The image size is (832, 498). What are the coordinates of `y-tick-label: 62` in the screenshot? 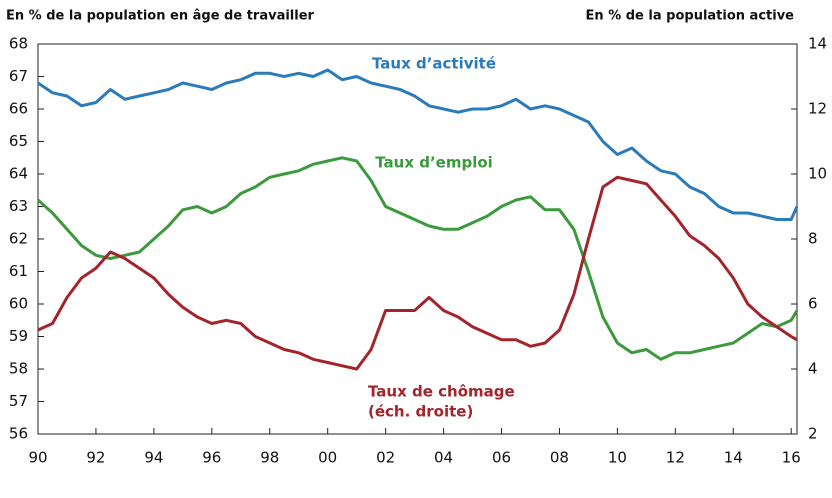 It's located at (18, 239).